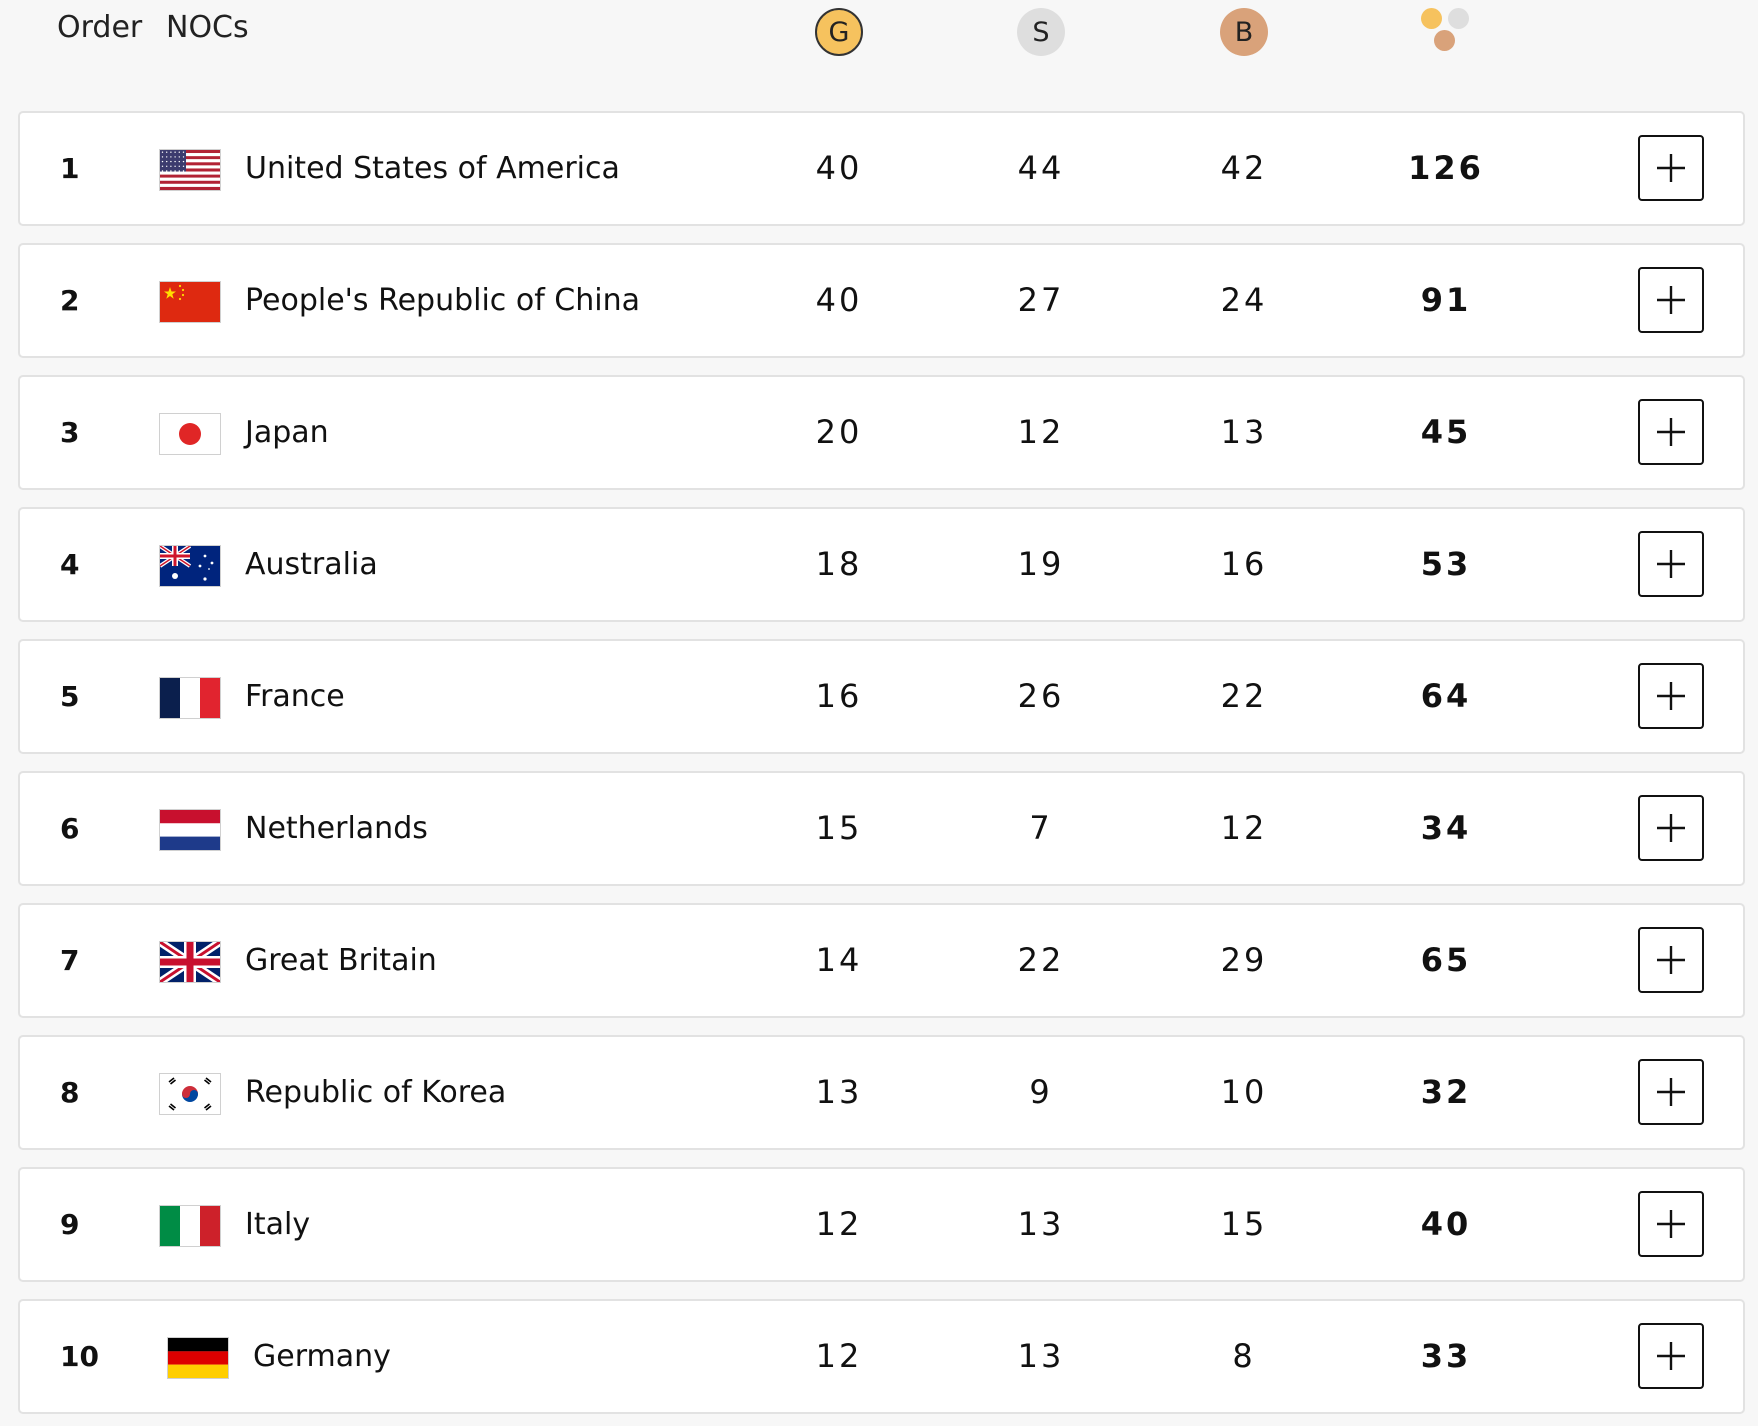  What do you see at coordinates (1444, 40) in the screenshot?
I see `total-bronze-dot` at bounding box center [1444, 40].